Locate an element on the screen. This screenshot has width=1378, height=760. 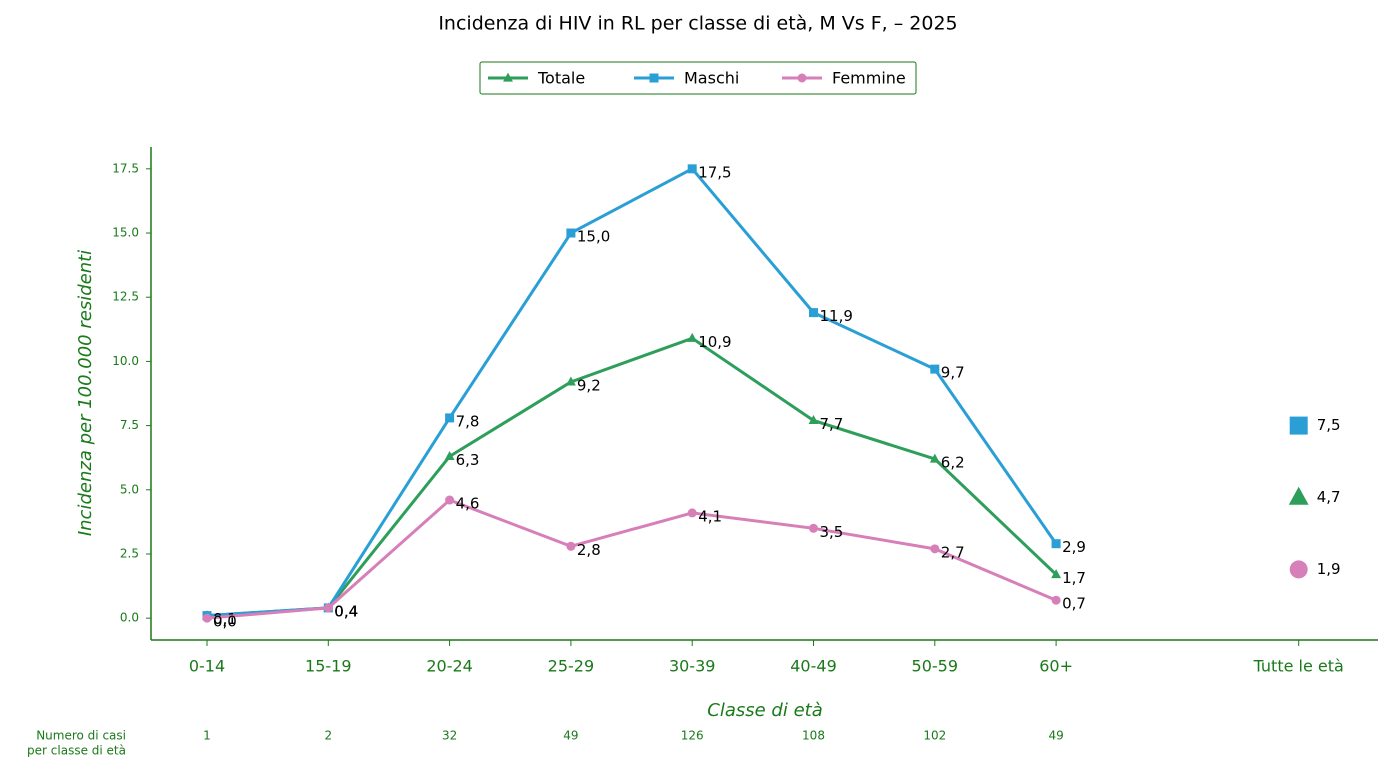
y-tick-label: 0.0 is located at coordinates (129, 618).